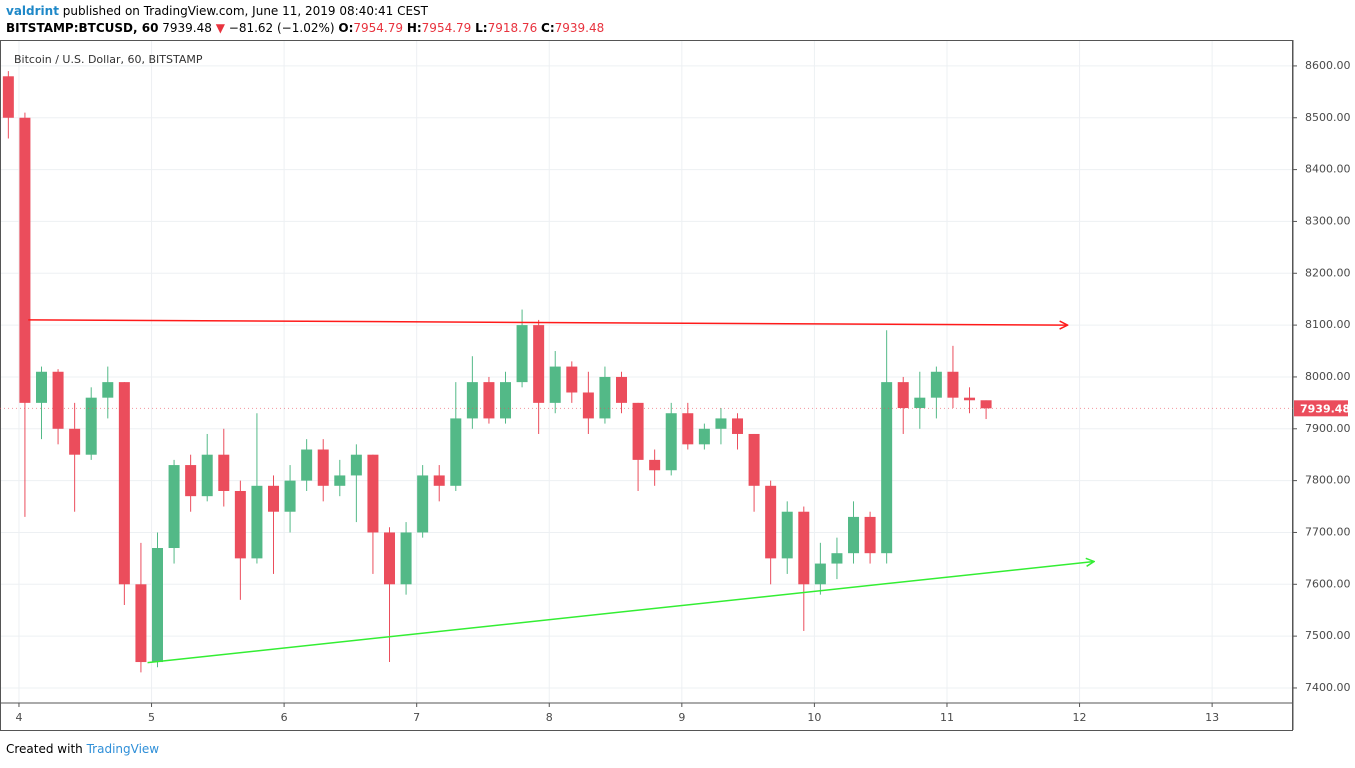 Image resolution: width=1355 pixels, height=768 pixels. I want to click on l-value: 7918.76, so click(512, 28).